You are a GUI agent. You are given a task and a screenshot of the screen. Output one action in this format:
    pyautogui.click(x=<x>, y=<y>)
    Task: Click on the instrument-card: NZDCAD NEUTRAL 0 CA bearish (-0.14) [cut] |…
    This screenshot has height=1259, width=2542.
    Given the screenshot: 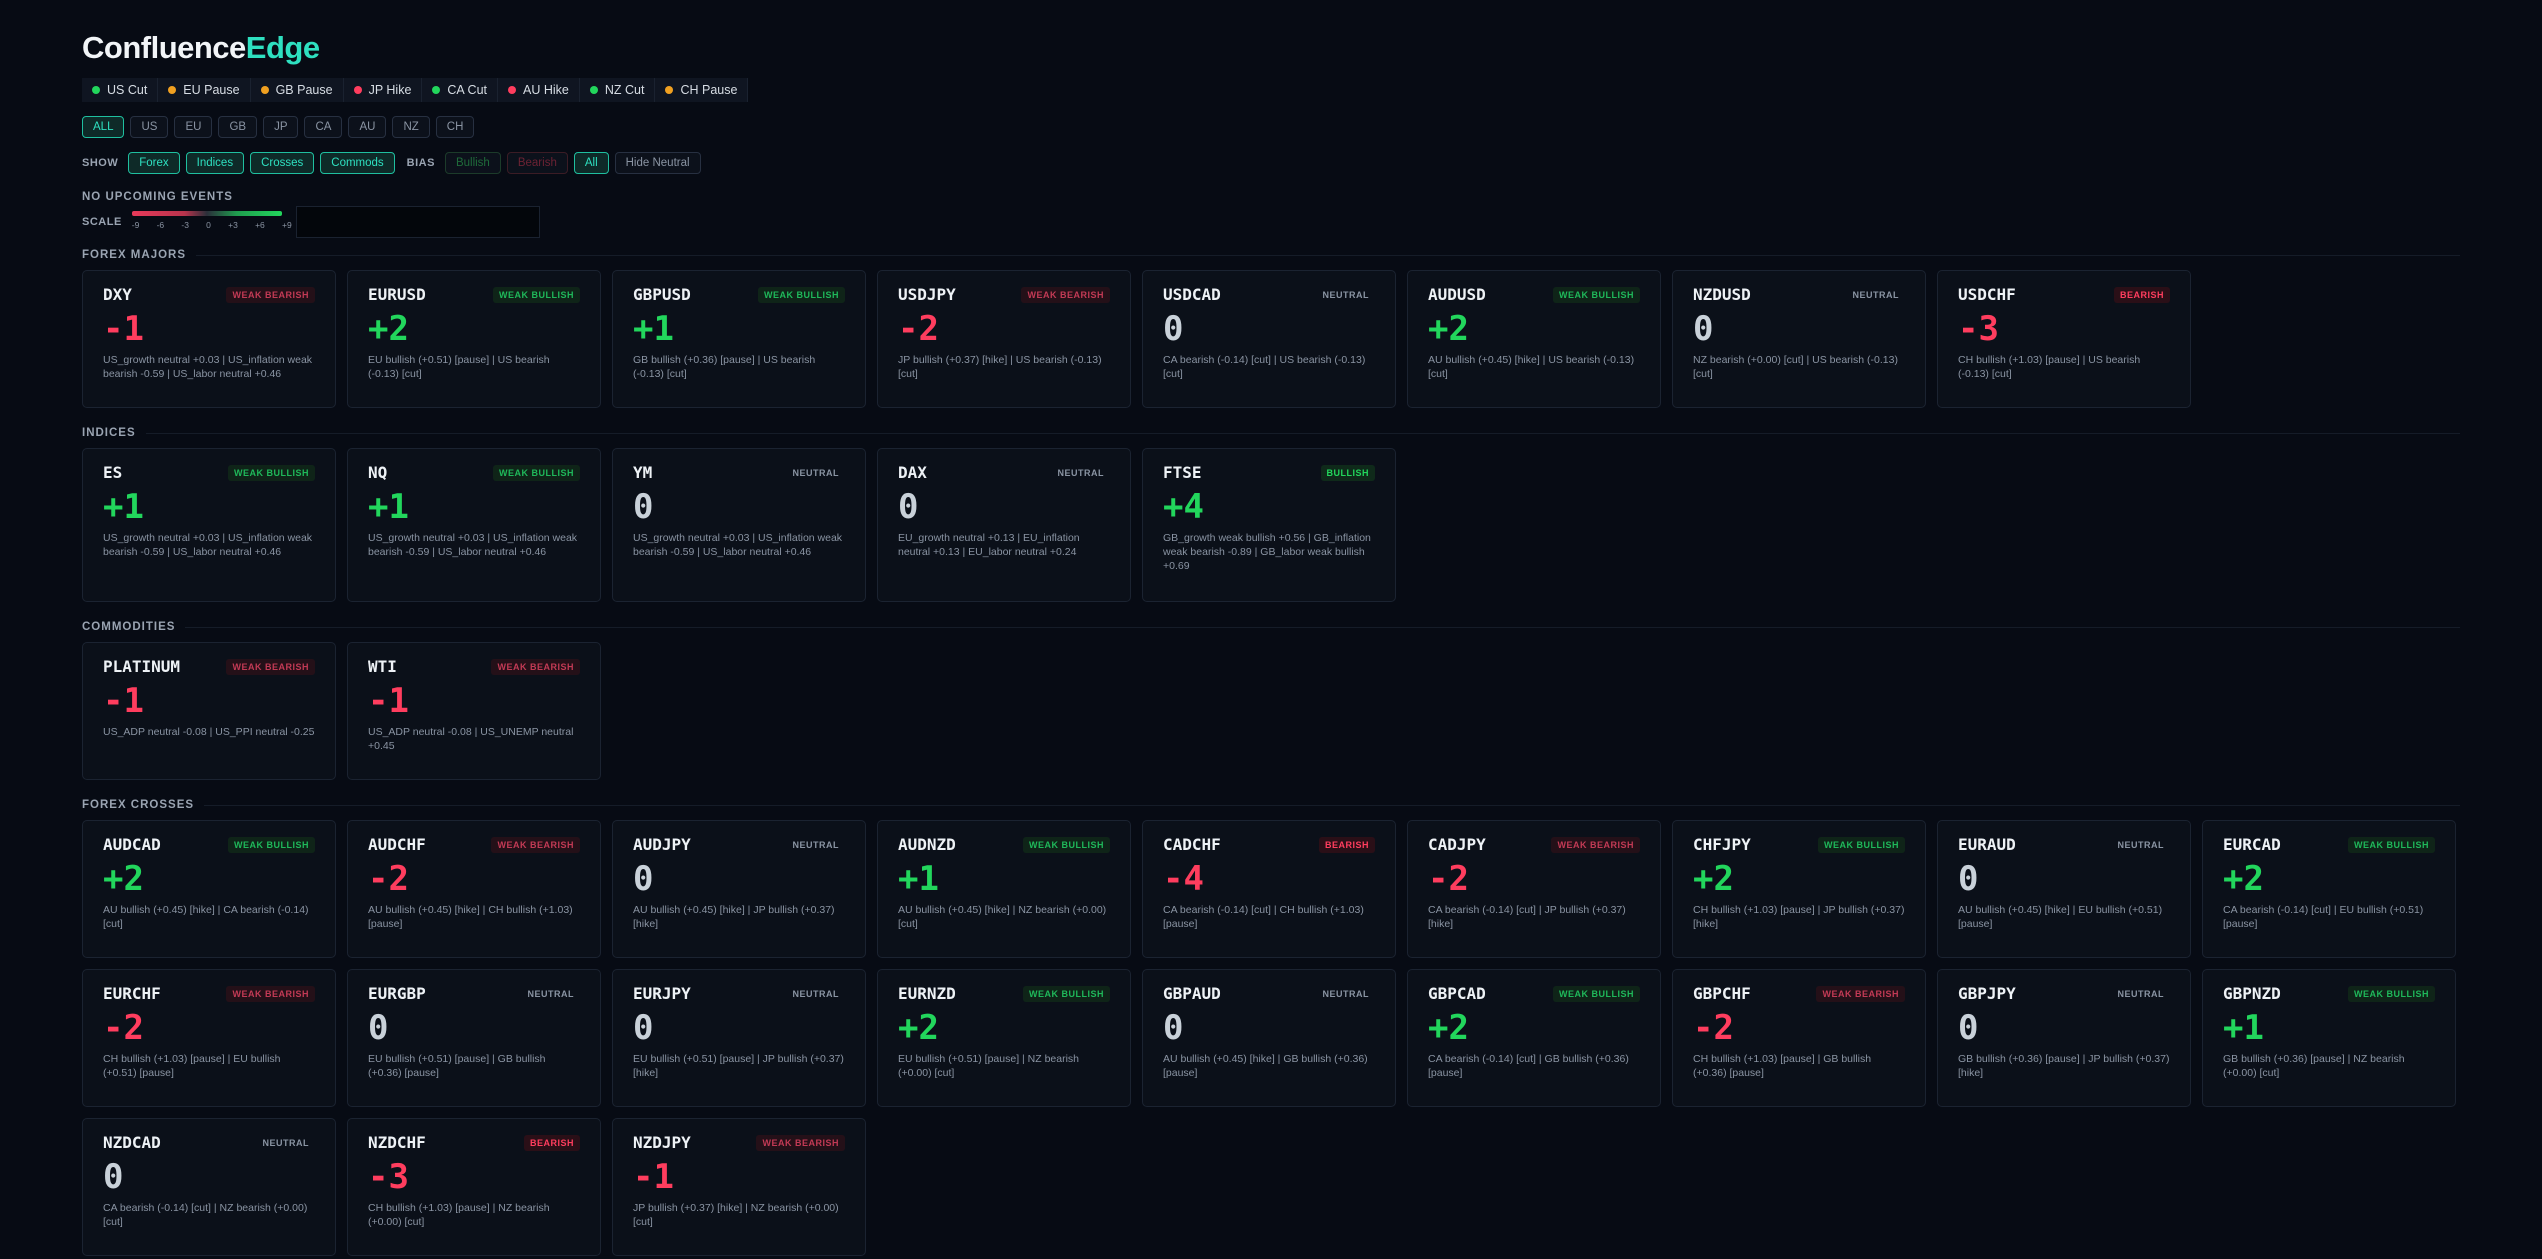 What is the action you would take?
    pyautogui.click(x=209, y=1187)
    